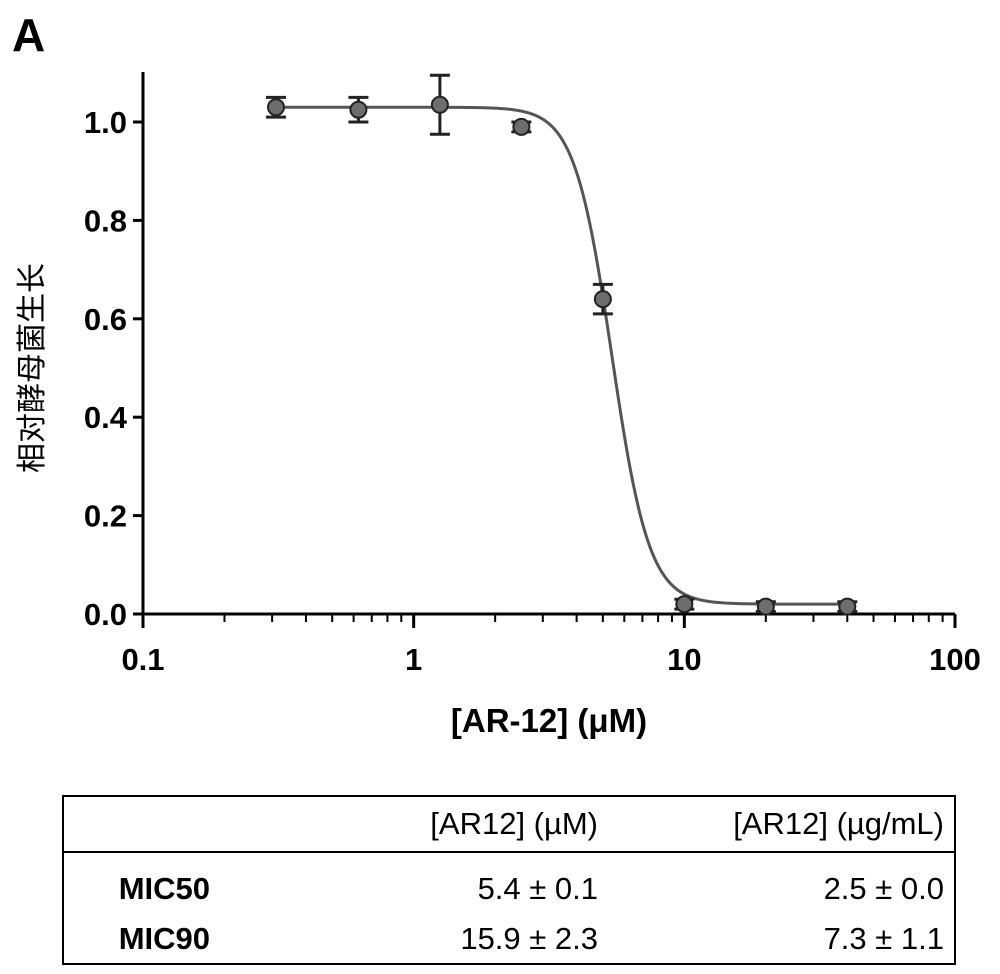  What do you see at coordinates (105, 220) in the screenshot?
I see `y-tick-label: 0.8` at bounding box center [105, 220].